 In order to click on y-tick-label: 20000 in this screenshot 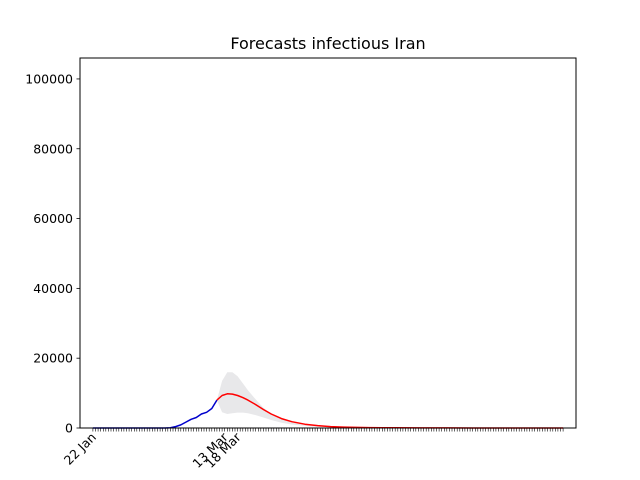, I will do `click(53, 358)`.